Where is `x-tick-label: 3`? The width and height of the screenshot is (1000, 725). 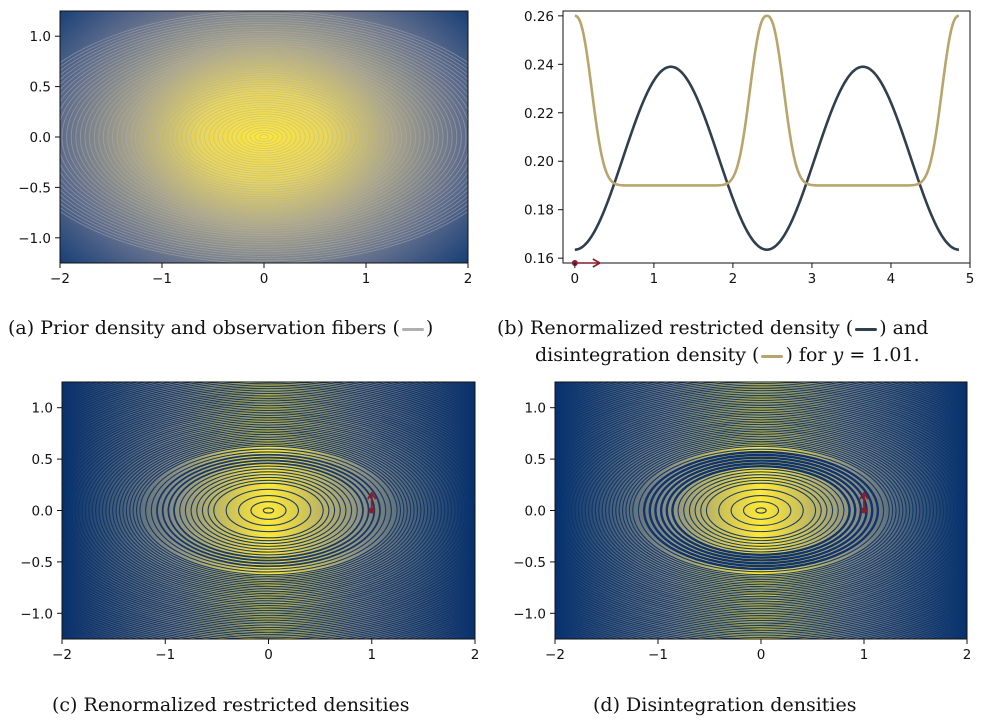 x-tick-label: 3 is located at coordinates (812, 279).